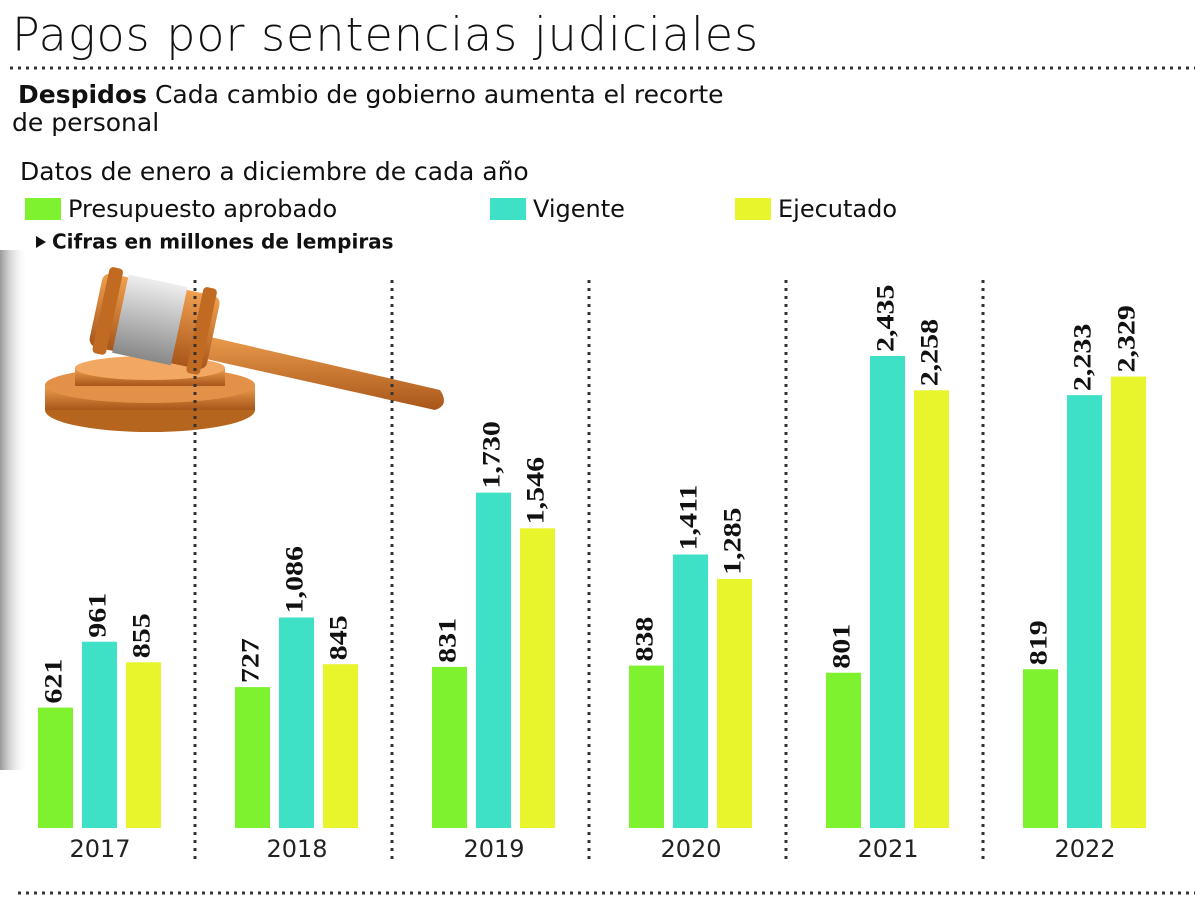 The image size is (1200, 900). Describe the element at coordinates (82, 94) in the screenshot. I see `subtitle-bold: Despidos` at that location.